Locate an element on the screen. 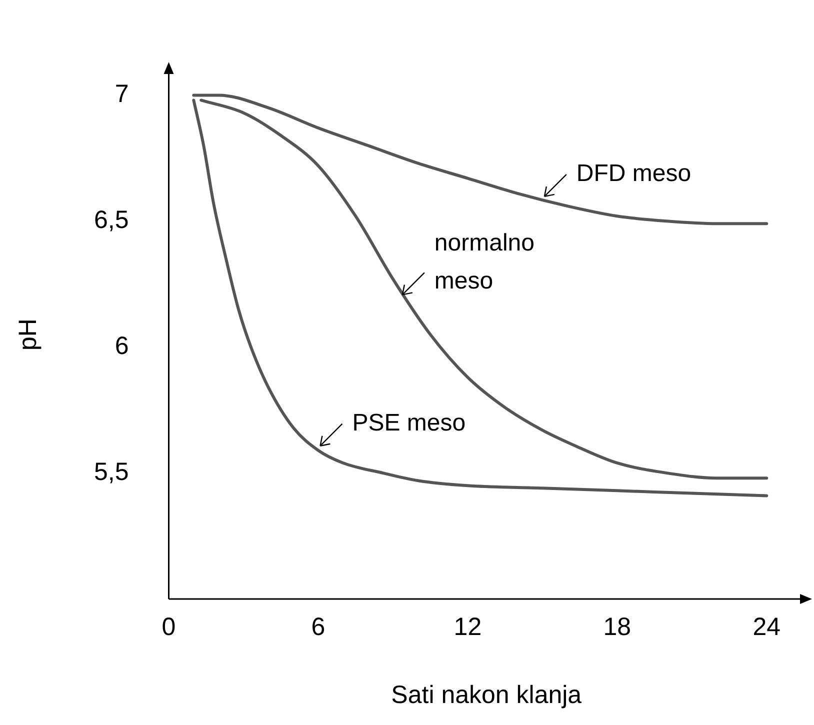  y-tick-label: 7 is located at coordinates (121, 94).